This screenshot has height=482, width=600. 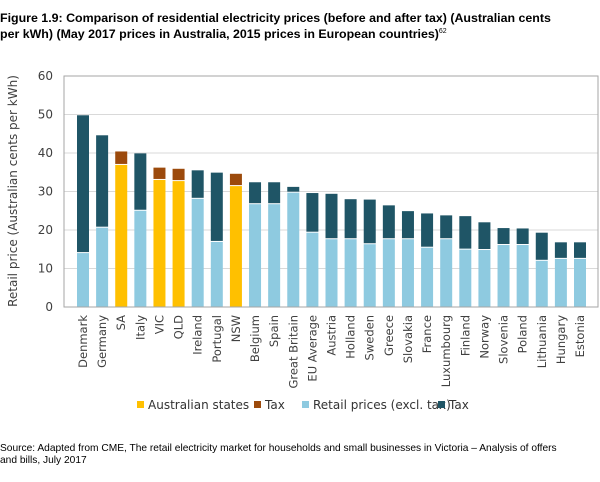 I want to click on legend-item: Australian states, so click(x=193, y=405).